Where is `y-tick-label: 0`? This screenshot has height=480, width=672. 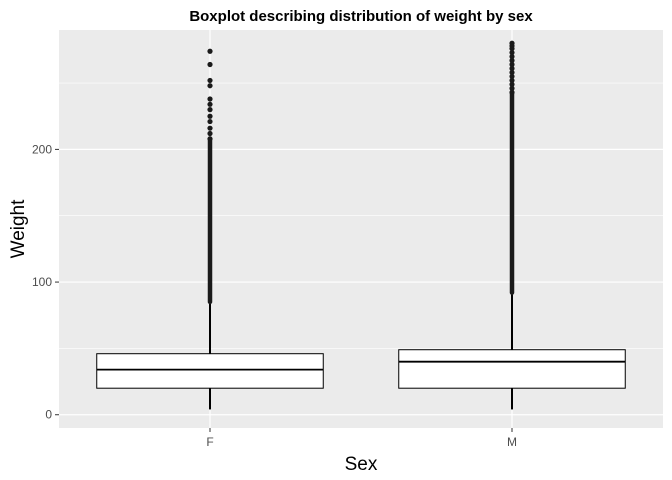
y-tick-label: 0 is located at coordinates (48, 415).